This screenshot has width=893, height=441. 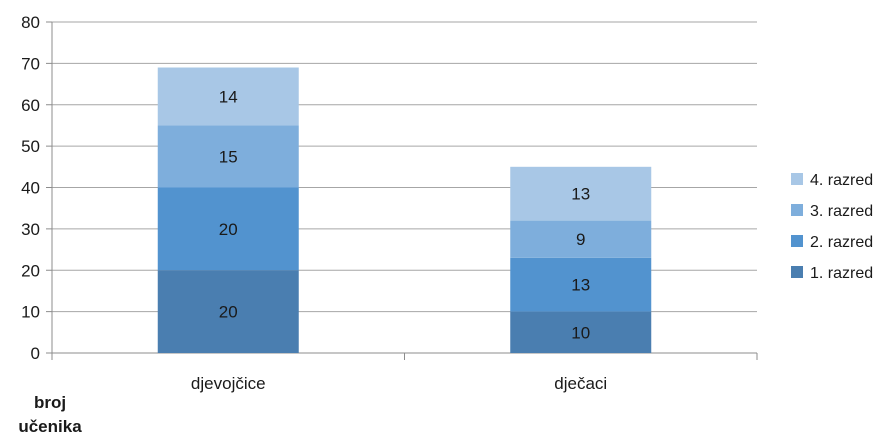 What do you see at coordinates (841, 211) in the screenshot?
I see `legend-label: 3. razred` at bounding box center [841, 211].